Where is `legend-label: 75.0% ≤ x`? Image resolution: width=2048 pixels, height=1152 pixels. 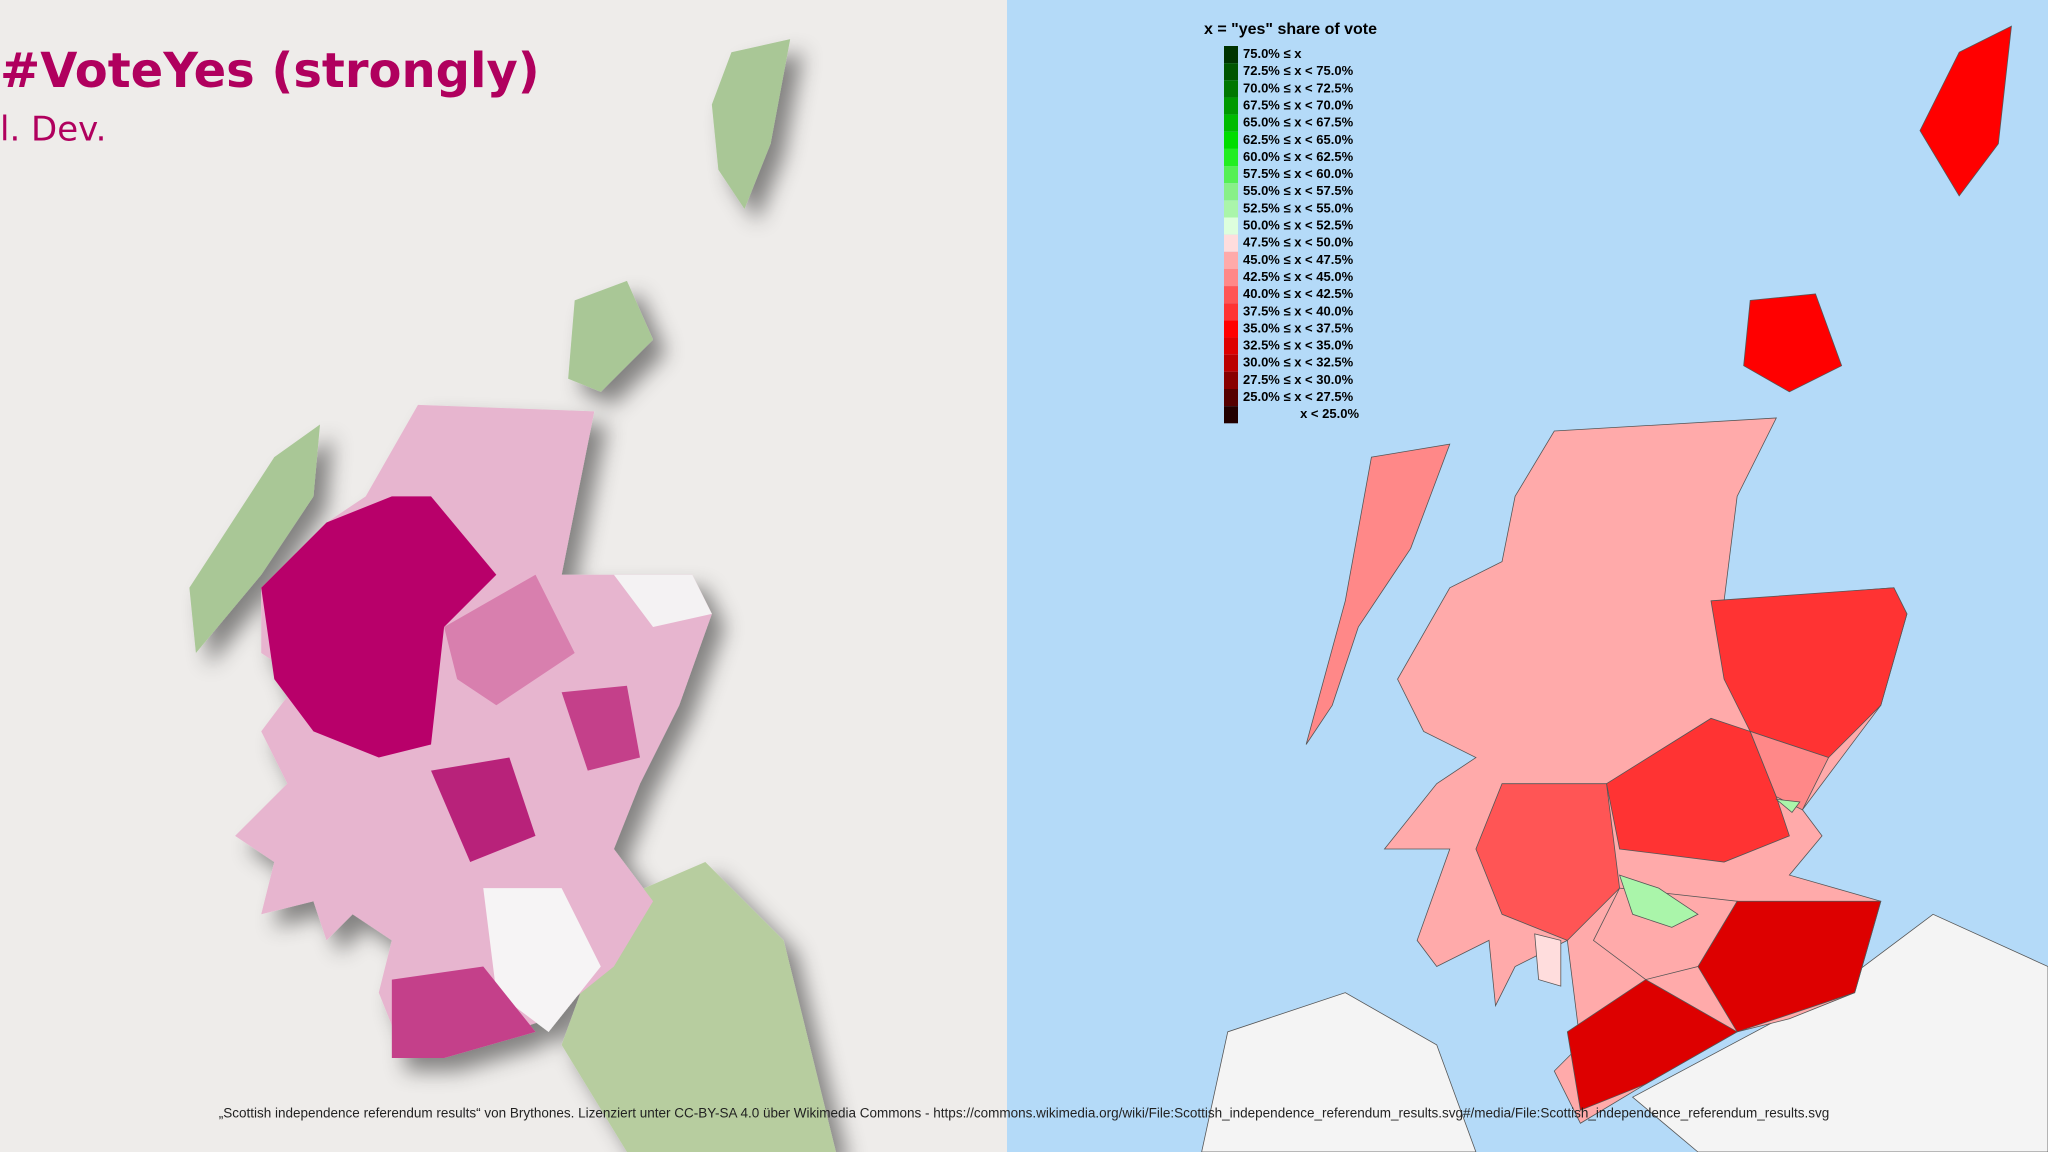
legend-label: 75.0% ≤ x is located at coordinates (1272, 53).